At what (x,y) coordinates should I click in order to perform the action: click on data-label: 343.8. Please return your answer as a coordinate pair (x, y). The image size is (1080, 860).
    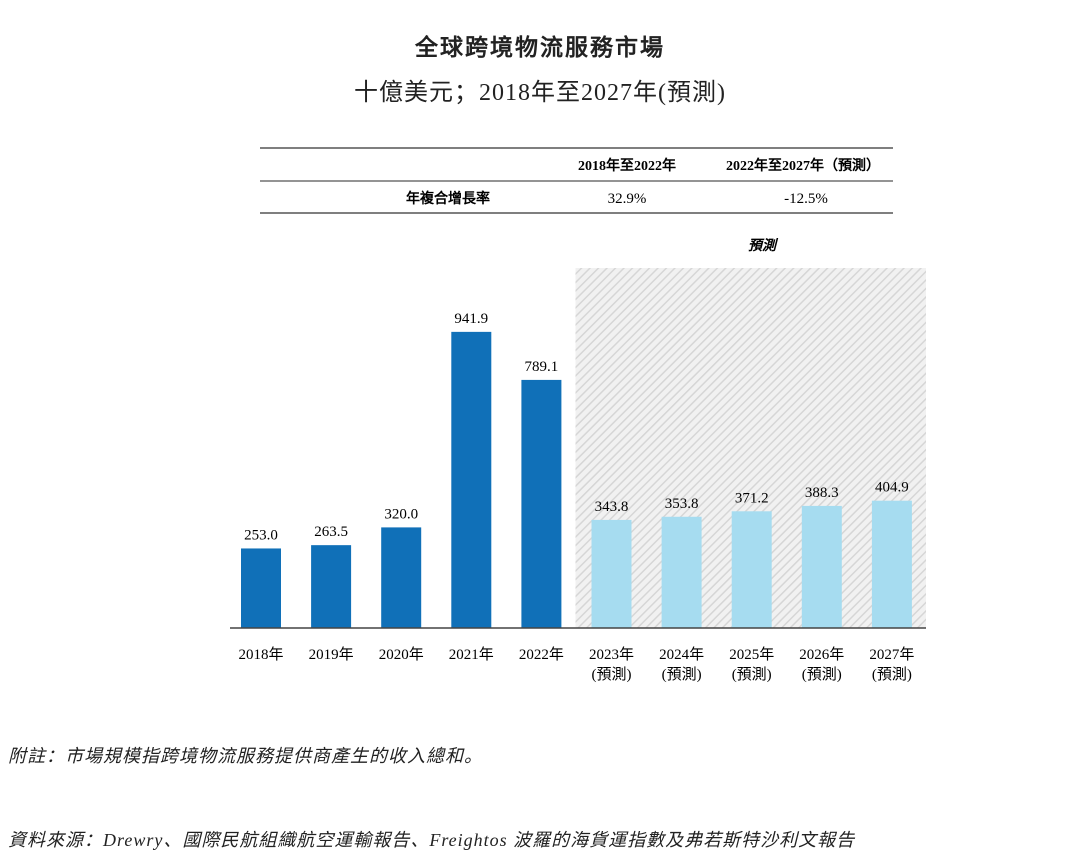
    Looking at the image, I should click on (612, 507).